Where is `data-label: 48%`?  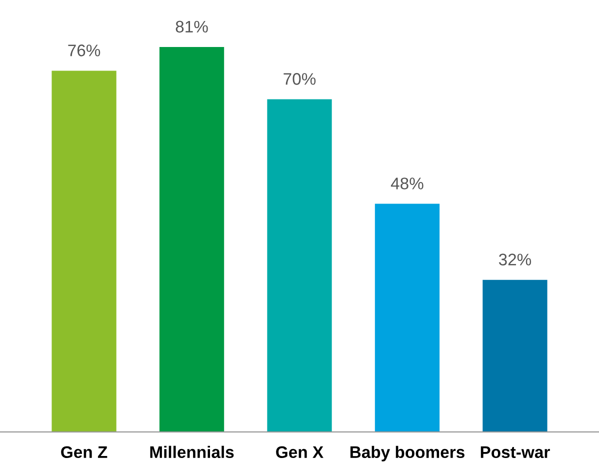
data-label: 48% is located at coordinates (407, 184).